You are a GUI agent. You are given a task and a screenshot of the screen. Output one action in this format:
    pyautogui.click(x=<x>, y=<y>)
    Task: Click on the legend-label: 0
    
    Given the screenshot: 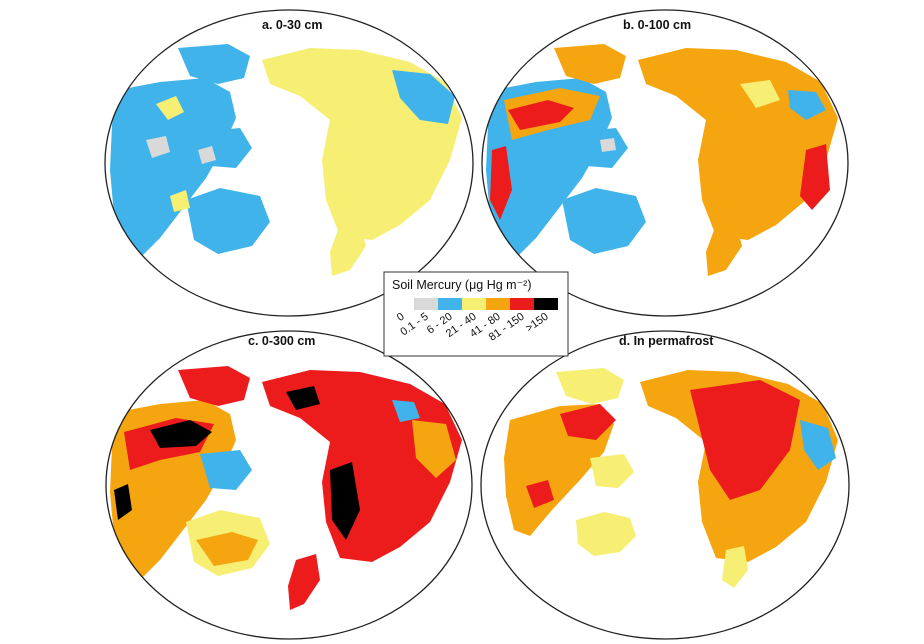 What is the action you would take?
    pyautogui.click(x=401, y=317)
    